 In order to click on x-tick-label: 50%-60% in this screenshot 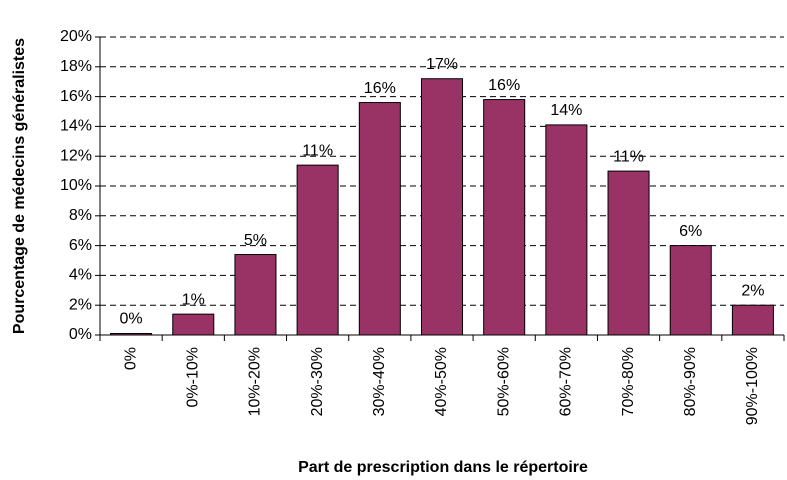, I will do `click(503, 381)`.